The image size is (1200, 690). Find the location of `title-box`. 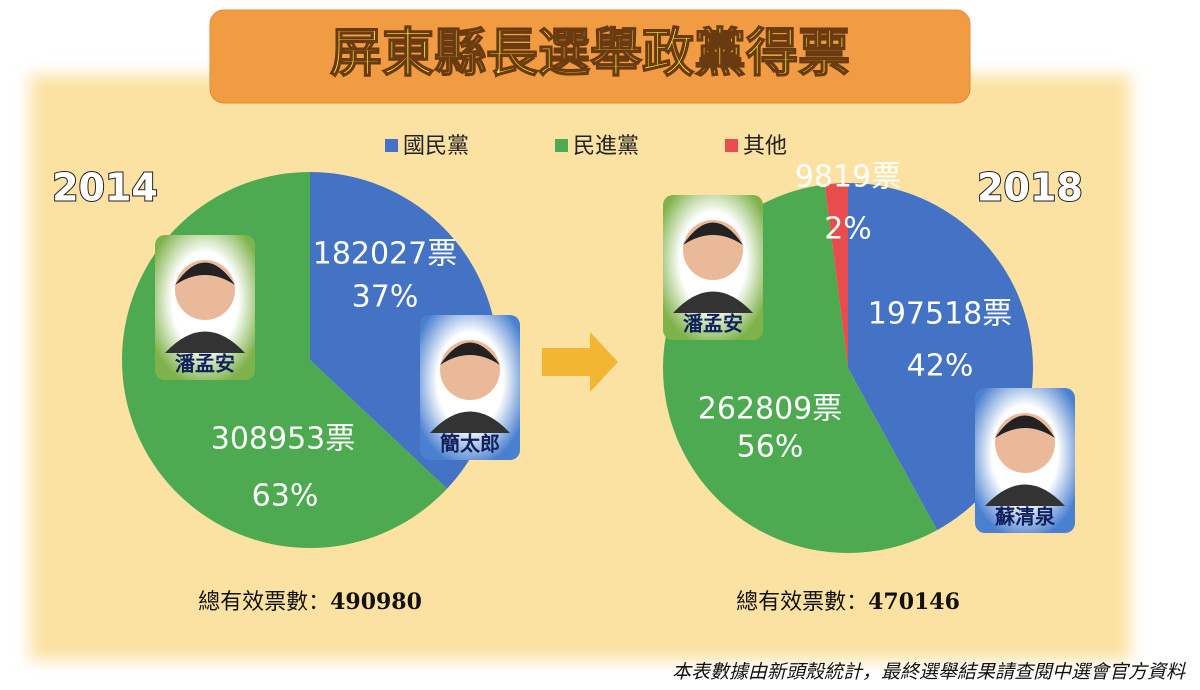

title-box is located at coordinates (590, 56).